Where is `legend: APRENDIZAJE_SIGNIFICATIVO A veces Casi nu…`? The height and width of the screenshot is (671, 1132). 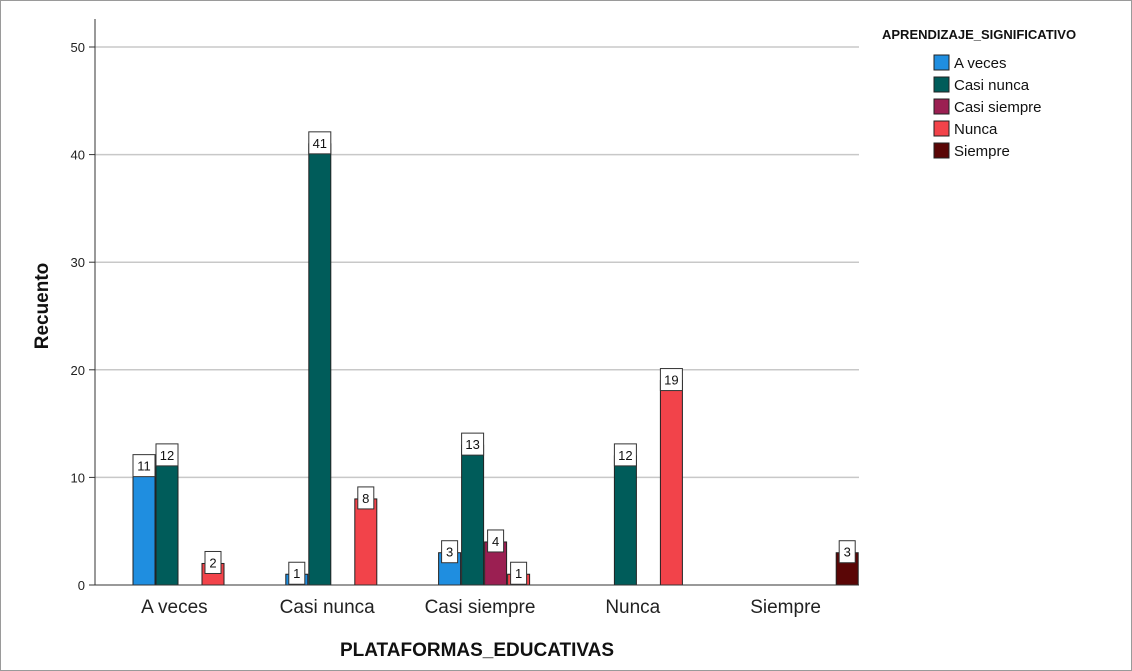 legend: APRENDIZAJE_SIGNIFICATIVO A veces Casi nu… is located at coordinates (979, 93).